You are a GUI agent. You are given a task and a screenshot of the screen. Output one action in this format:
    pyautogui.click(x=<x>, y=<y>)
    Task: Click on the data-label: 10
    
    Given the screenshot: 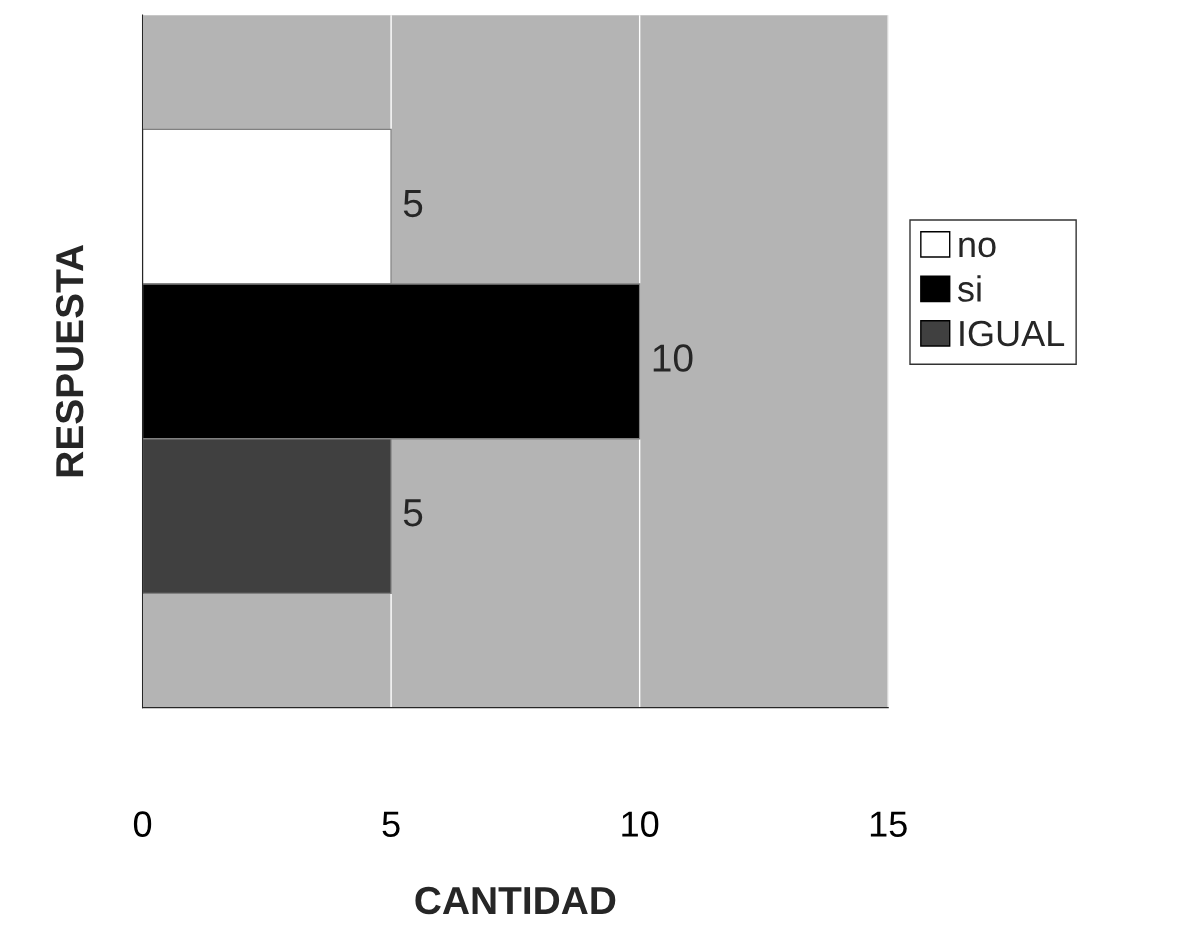 What is the action you would take?
    pyautogui.click(x=673, y=358)
    